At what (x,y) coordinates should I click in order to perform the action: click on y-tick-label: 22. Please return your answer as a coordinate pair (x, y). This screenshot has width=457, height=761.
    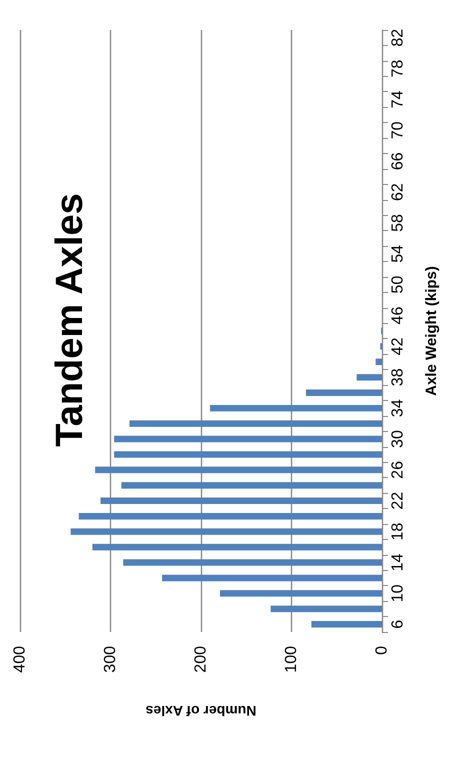
    Looking at the image, I should click on (398, 501).